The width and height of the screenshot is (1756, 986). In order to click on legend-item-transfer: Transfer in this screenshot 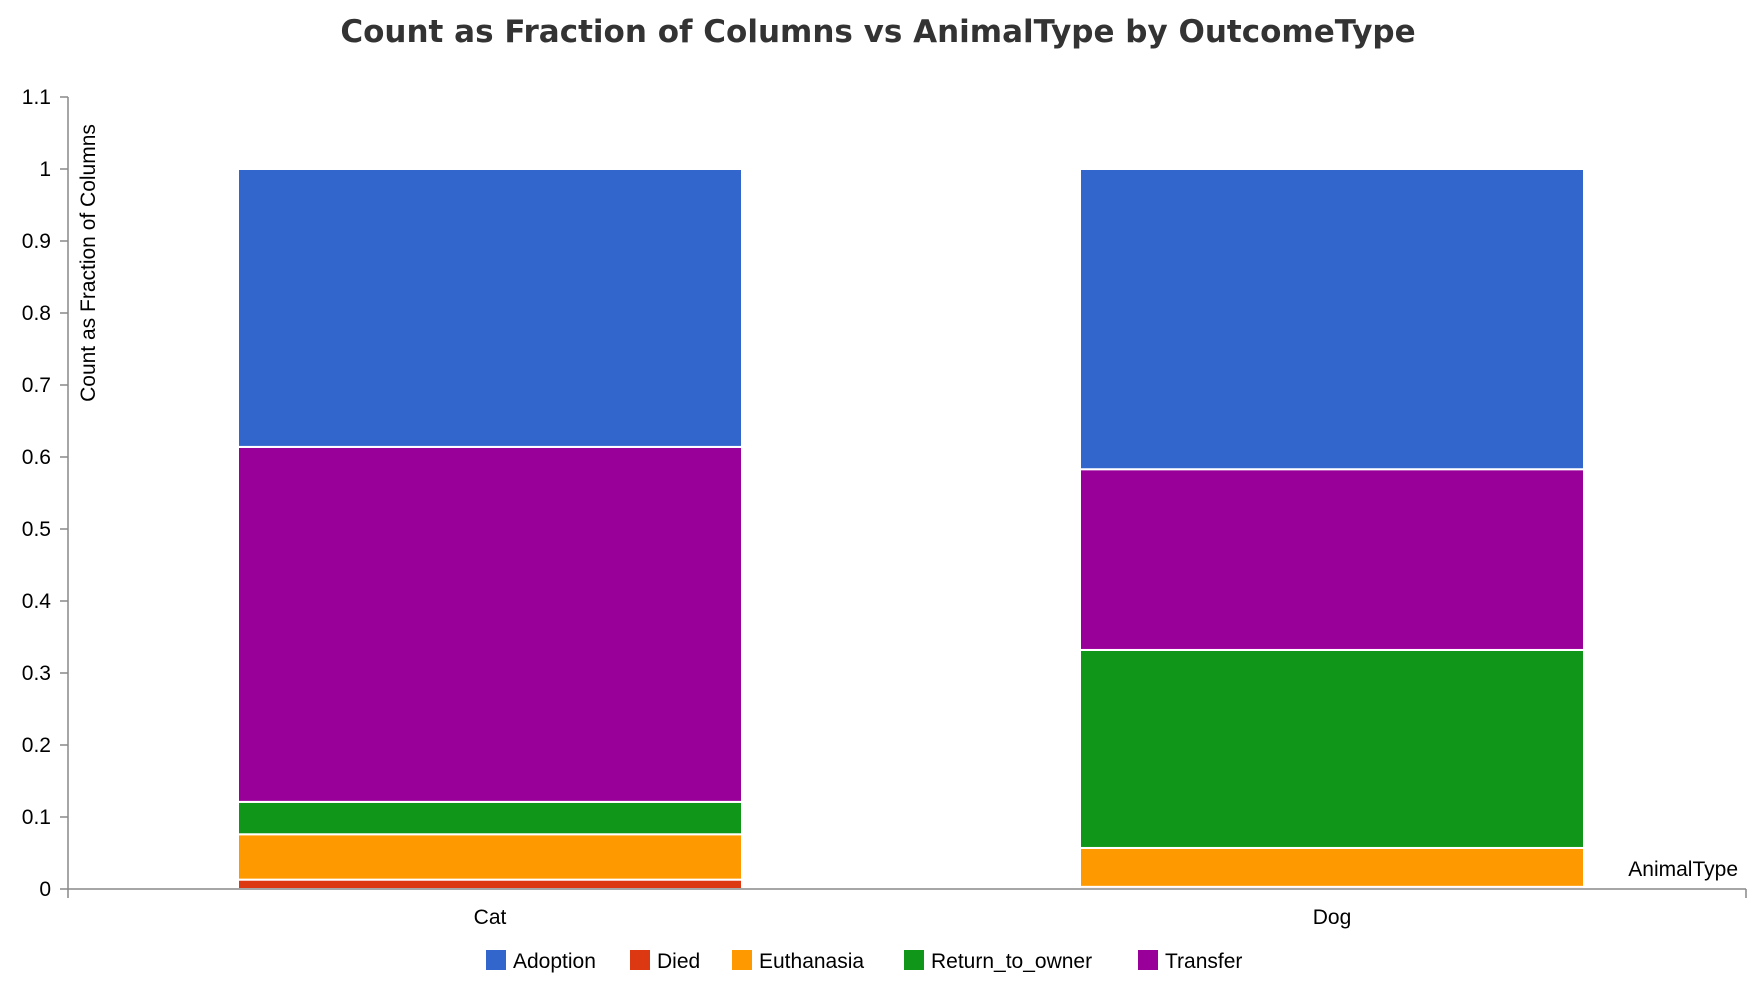, I will do `click(1190, 961)`.